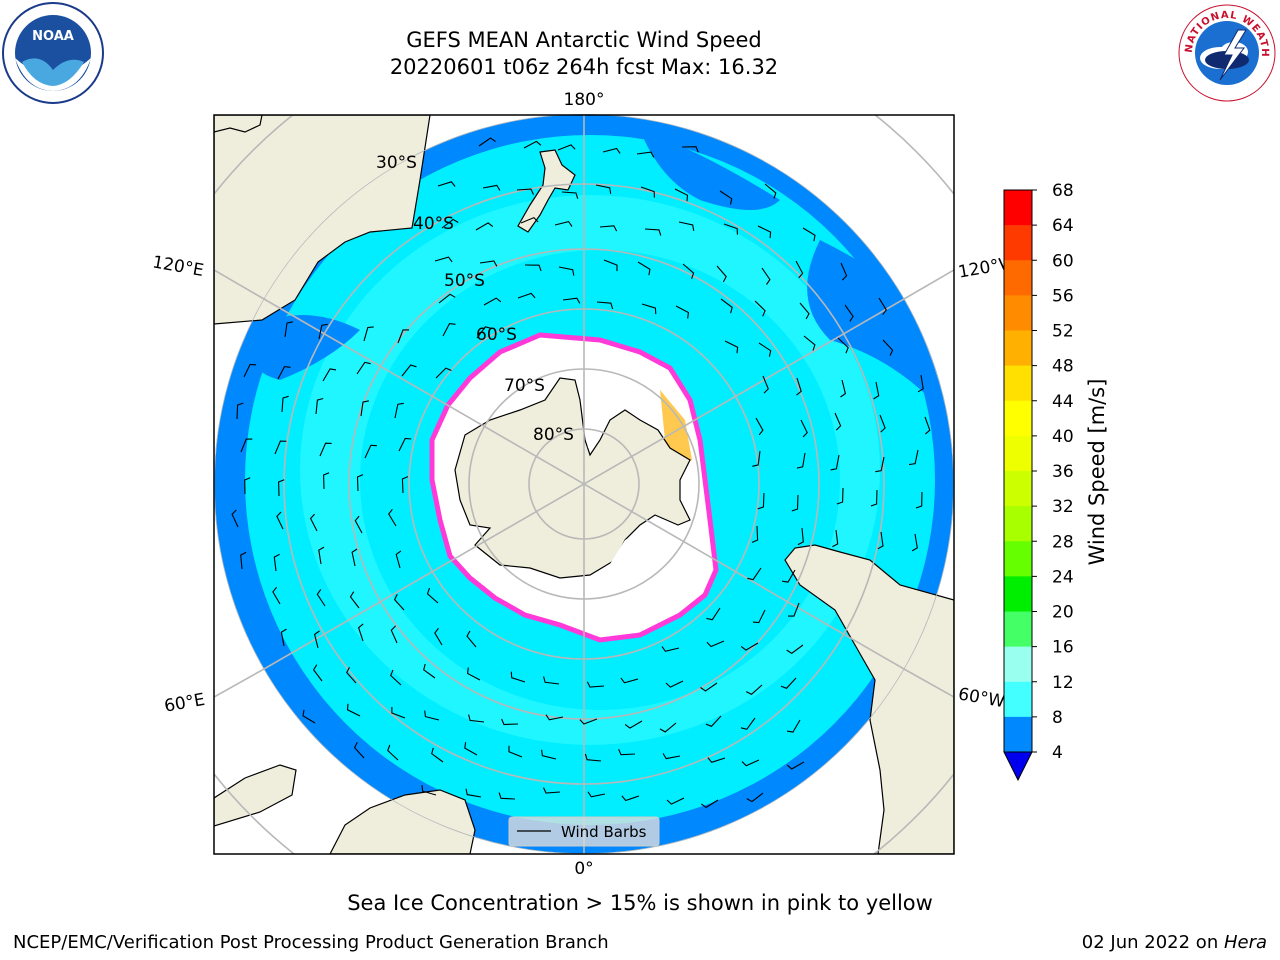  What do you see at coordinates (396, 163) in the screenshot?
I see `lat-label-30s: 30°S` at bounding box center [396, 163].